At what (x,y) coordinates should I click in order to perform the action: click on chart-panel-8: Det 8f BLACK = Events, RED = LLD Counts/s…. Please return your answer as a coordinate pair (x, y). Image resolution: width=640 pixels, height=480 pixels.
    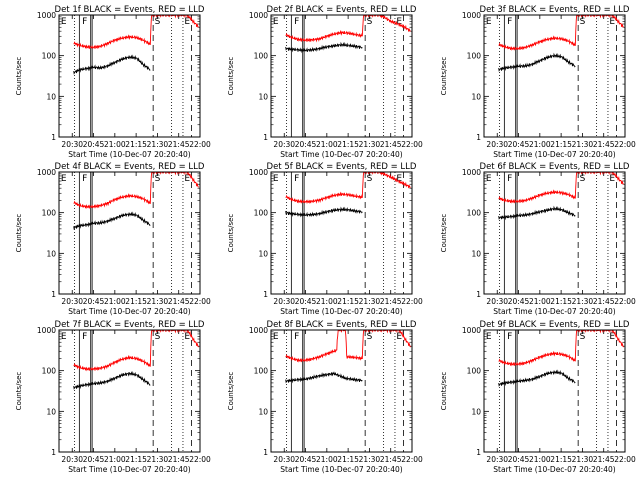
    Looking at the image, I should click on (325, 397).